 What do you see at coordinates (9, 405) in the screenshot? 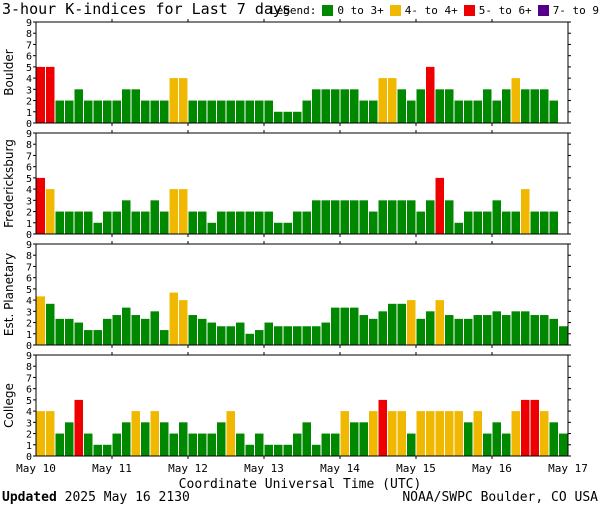
I see `panel-label: College` at bounding box center [9, 405].